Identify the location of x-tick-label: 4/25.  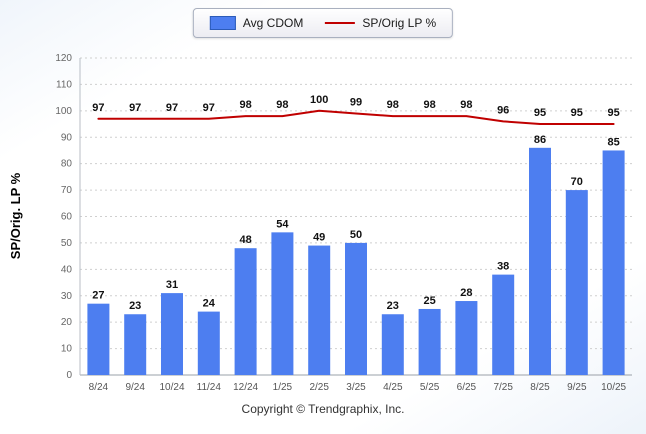
(393, 387).